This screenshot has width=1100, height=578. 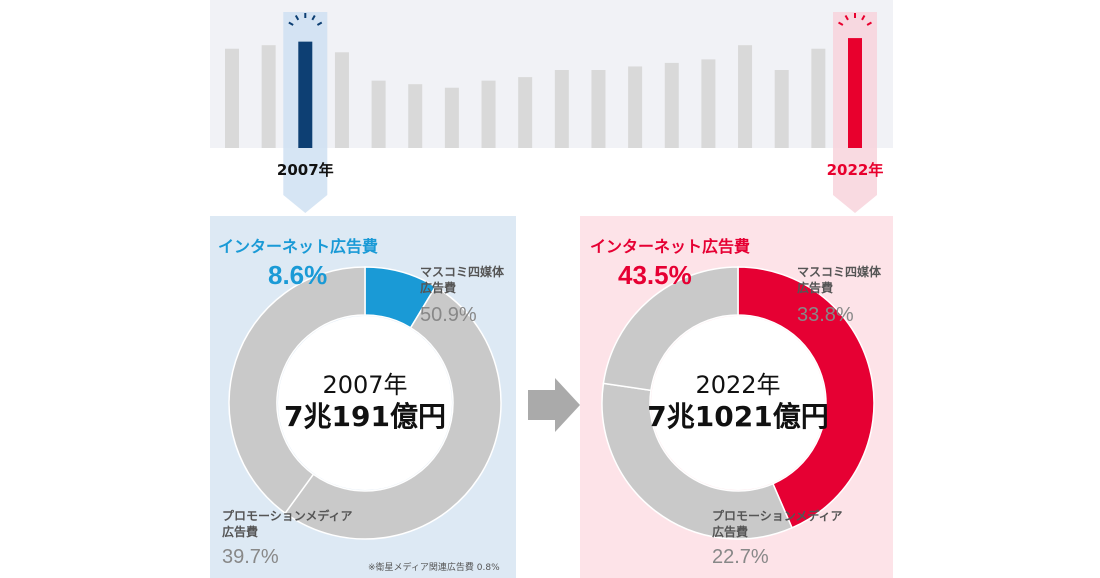 I want to click on arrow, so click(x=554, y=405).